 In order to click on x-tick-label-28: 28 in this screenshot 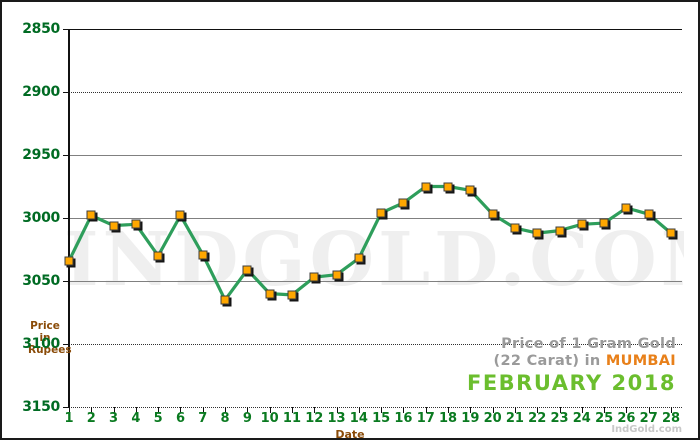, I will do `click(671, 418)`.